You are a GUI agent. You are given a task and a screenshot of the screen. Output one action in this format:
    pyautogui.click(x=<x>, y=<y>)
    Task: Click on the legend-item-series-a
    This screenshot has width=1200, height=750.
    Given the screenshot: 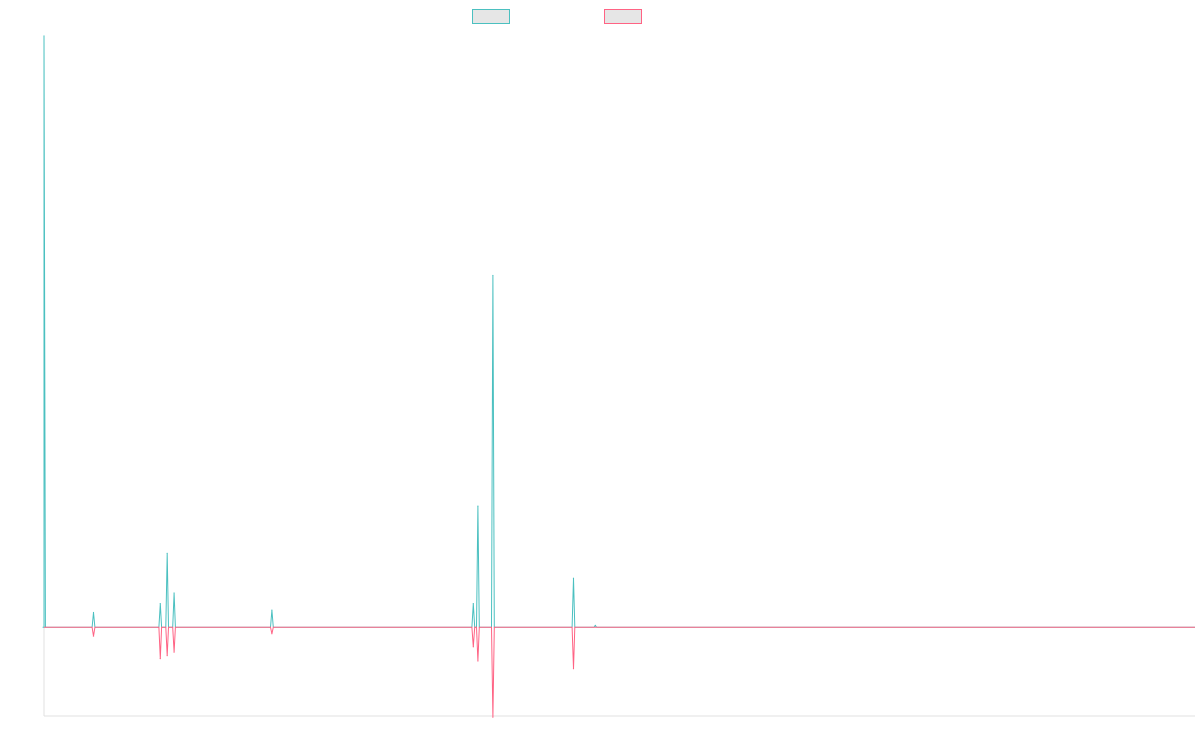 What is the action you would take?
    pyautogui.click(x=494, y=16)
    